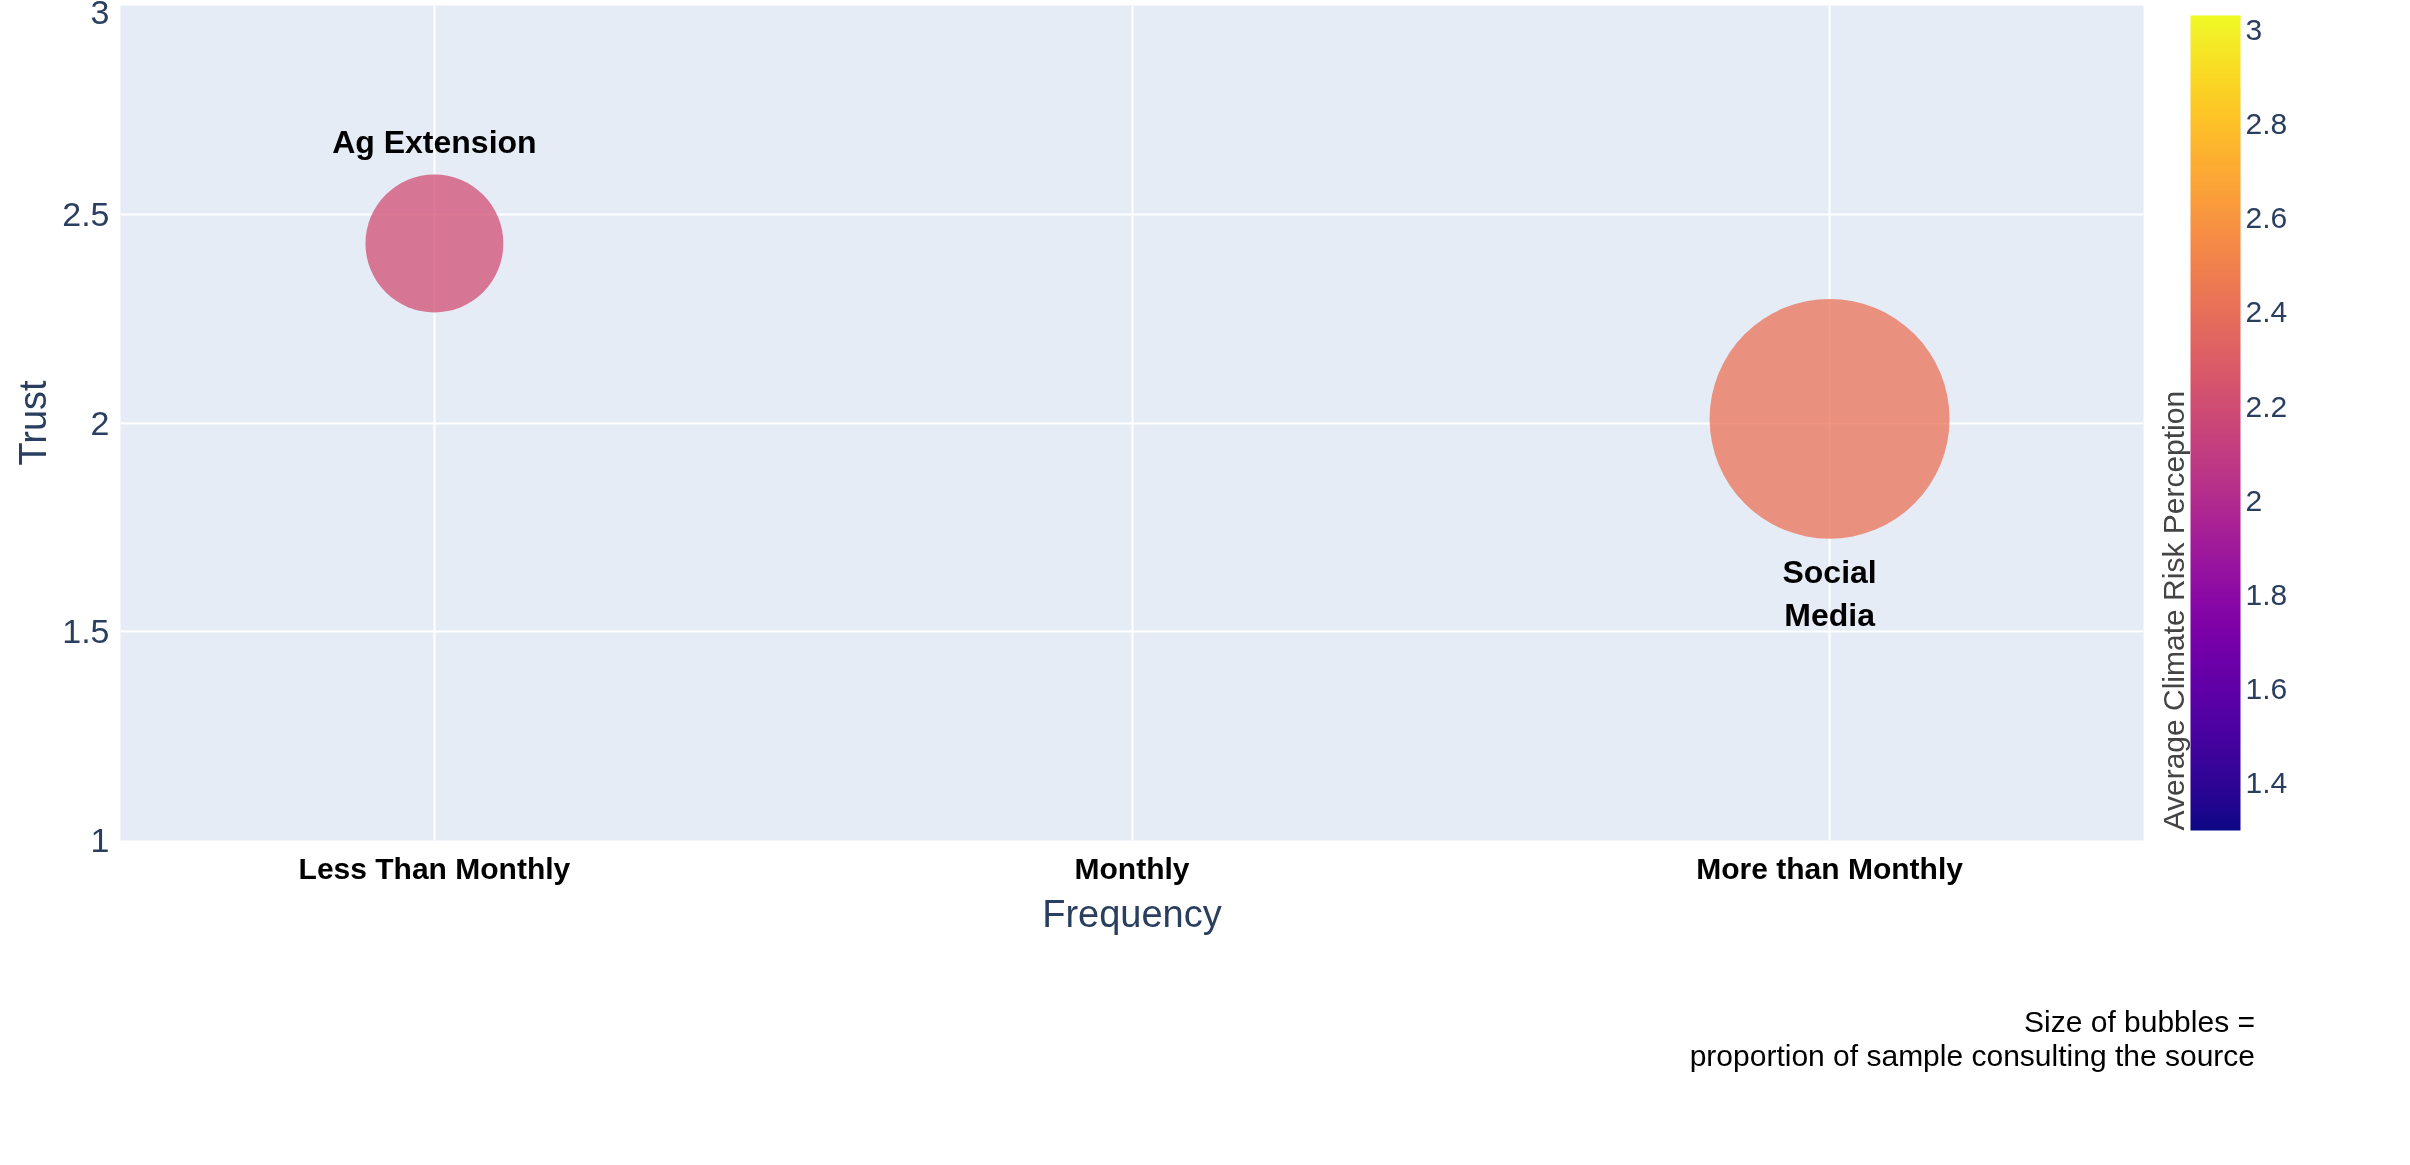 This screenshot has height=1165, width=2410. What do you see at coordinates (2266, 406) in the screenshot?
I see `color-bar-label: 2.2` at bounding box center [2266, 406].